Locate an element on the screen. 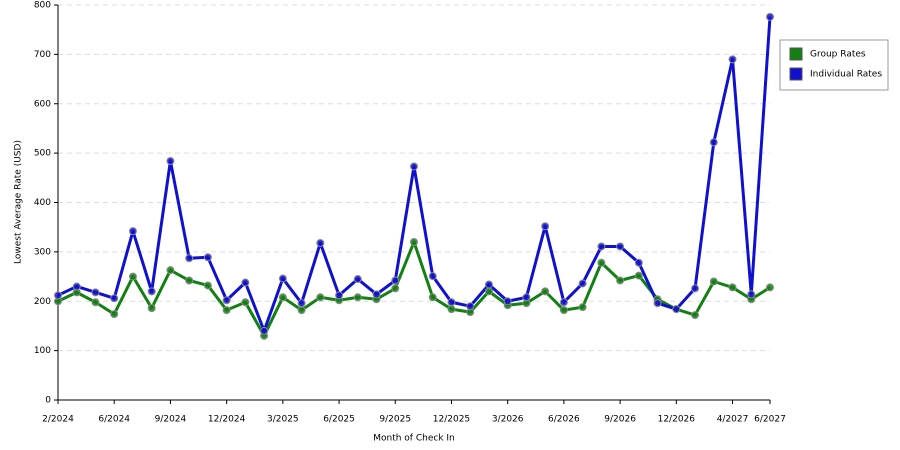 This screenshot has width=900, height=450. legend-label: Individual Rates is located at coordinates (846, 75).